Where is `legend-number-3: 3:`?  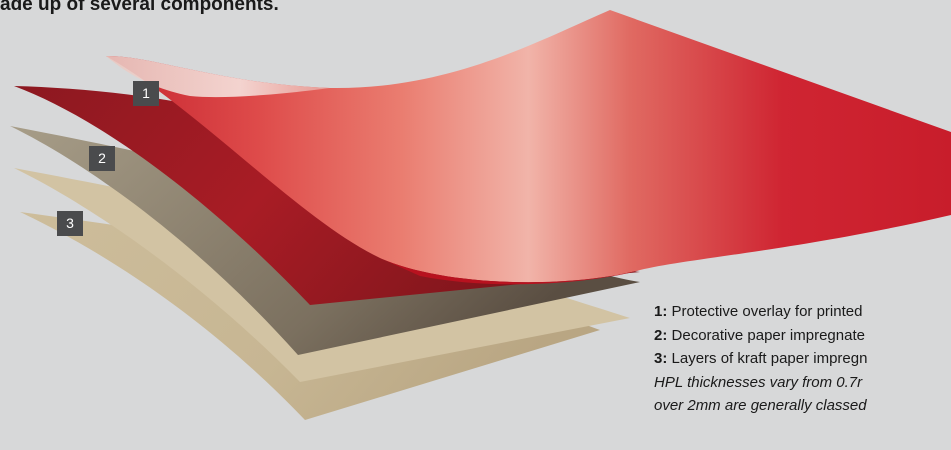 legend-number-3: 3: is located at coordinates (661, 358).